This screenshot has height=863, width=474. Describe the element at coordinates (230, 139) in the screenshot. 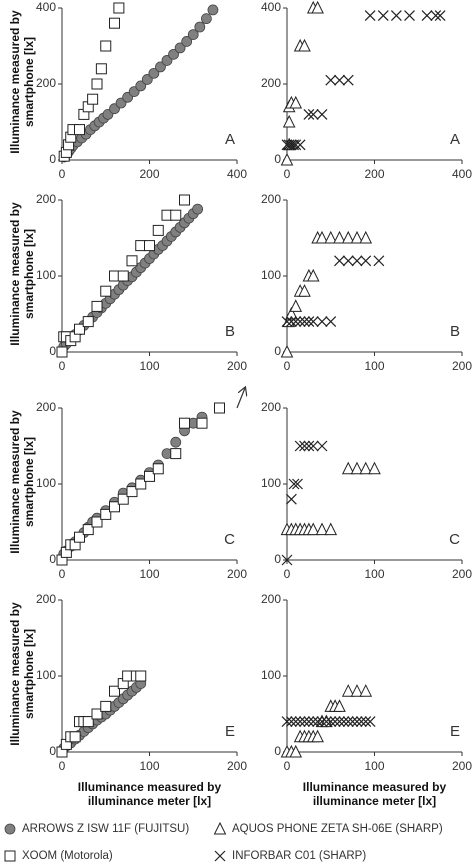

I see `panel-label: A` at that location.